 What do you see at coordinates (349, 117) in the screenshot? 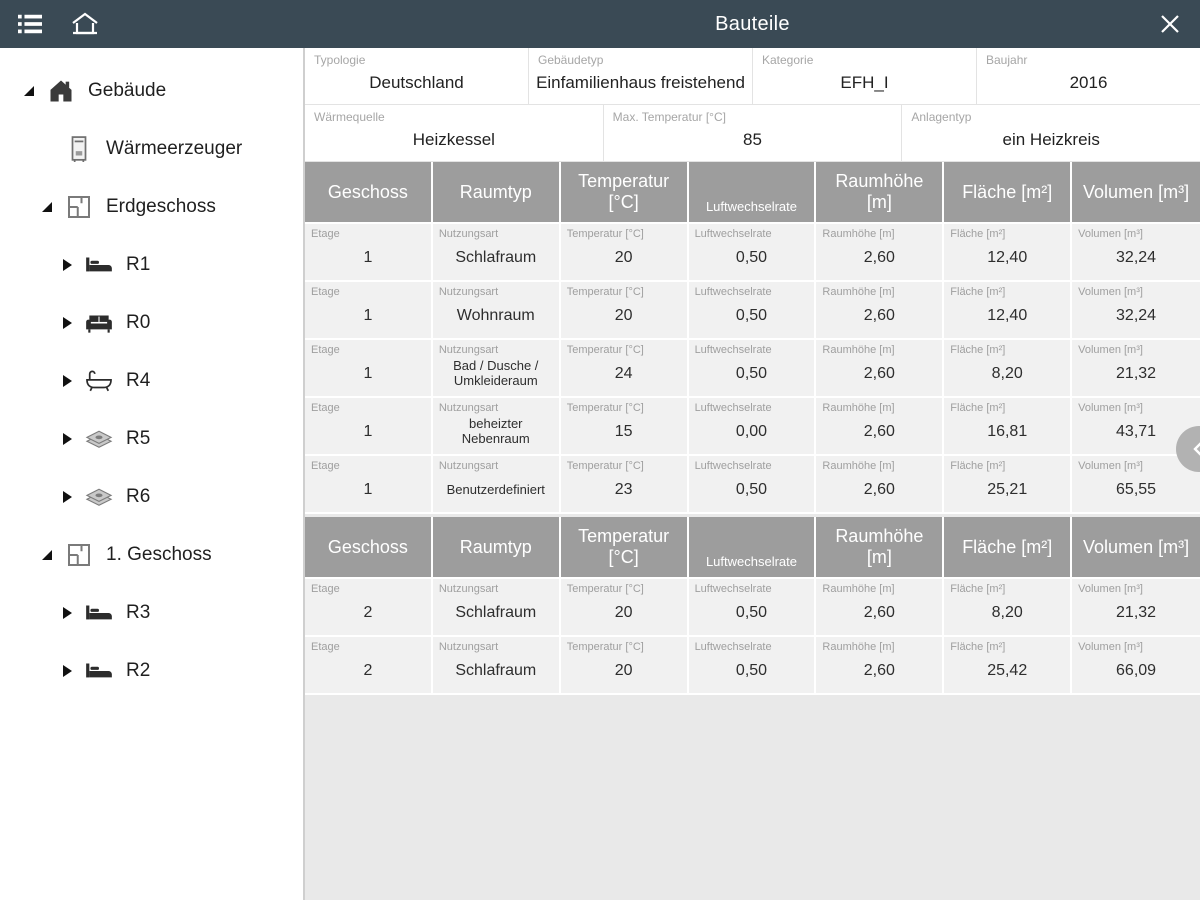
I see `field-label: Wärmequelle` at bounding box center [349, 117].